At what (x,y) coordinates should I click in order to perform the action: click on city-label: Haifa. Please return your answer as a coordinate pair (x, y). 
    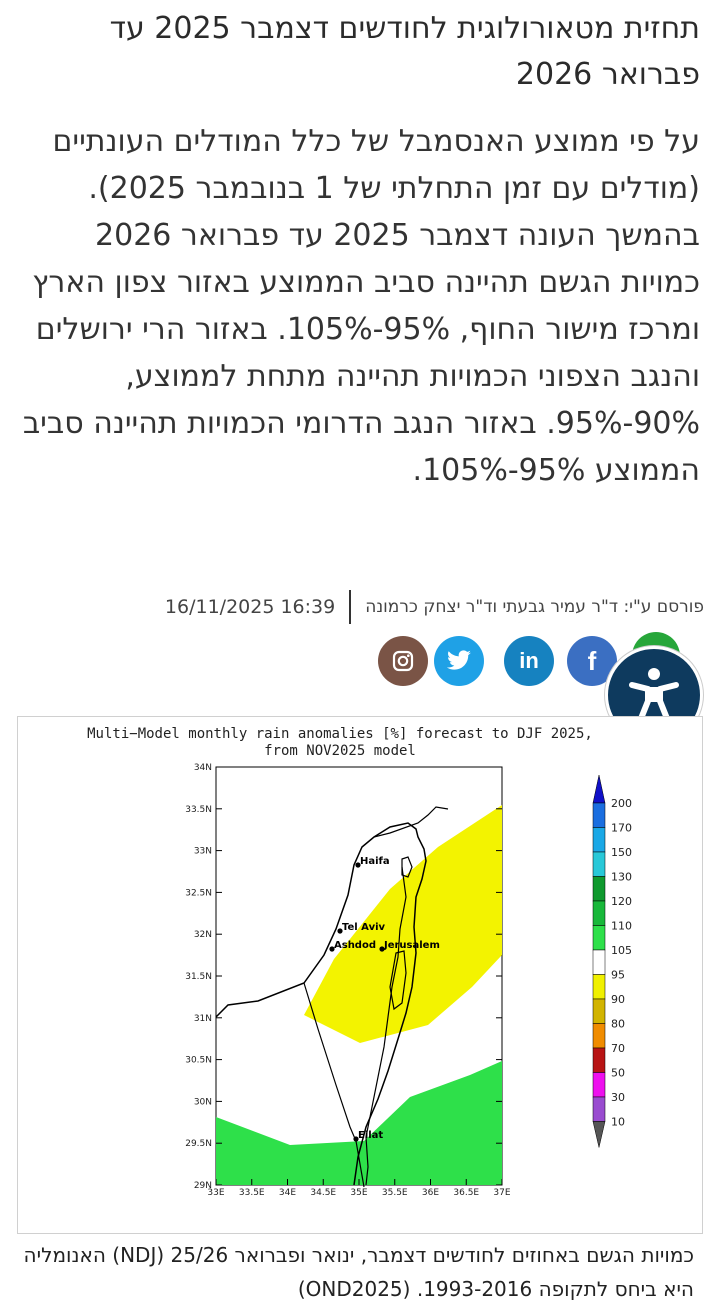
    Looking at the image, I should click on (375, 861).